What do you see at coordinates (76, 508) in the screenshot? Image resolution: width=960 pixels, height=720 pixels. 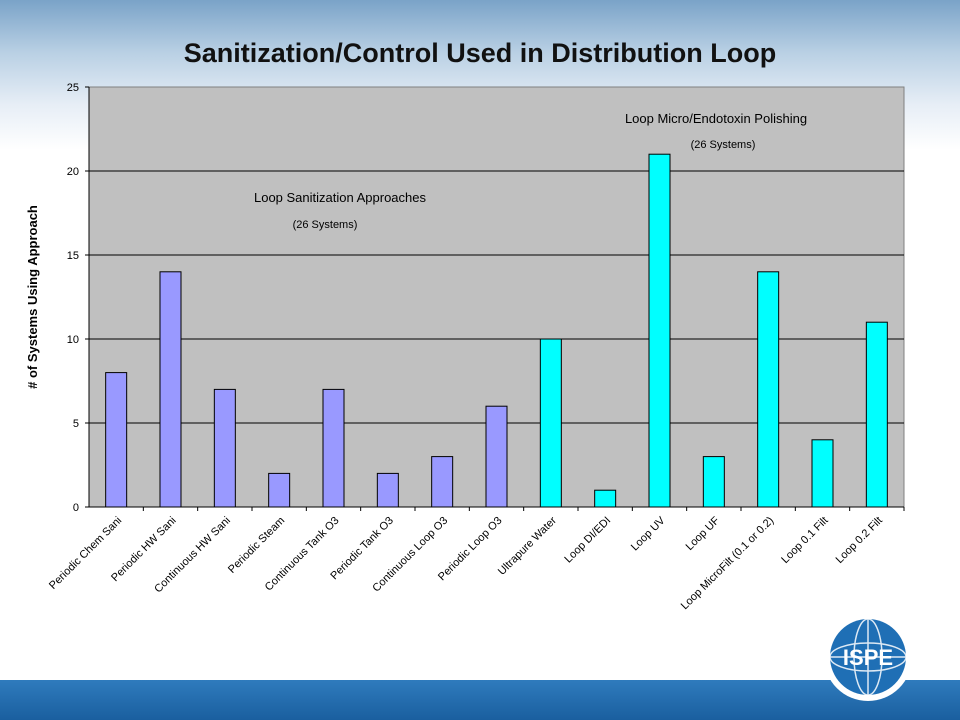 I see `y-tick-label: 0` at bounding box center [76, 508].